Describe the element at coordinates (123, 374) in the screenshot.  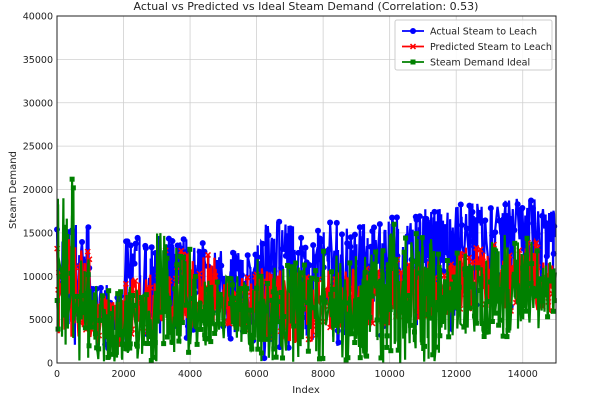
I see `x-tick-label: 2000` at that location.